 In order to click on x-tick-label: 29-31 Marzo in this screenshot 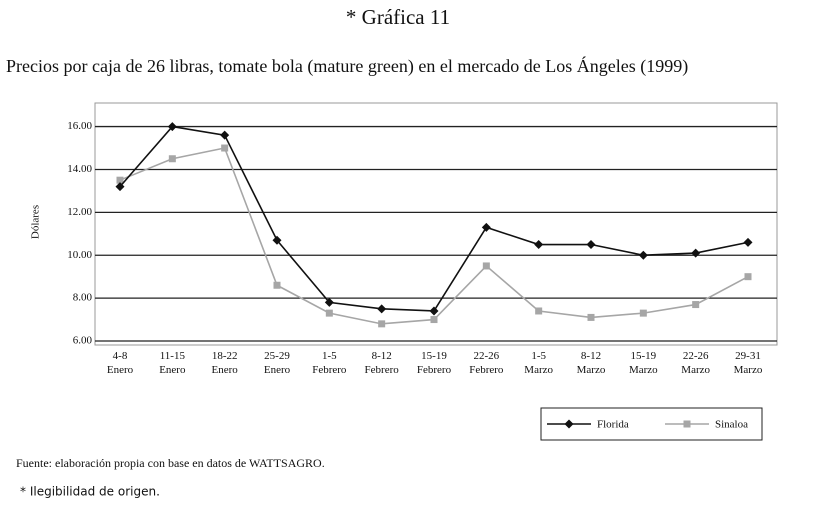, I will do `click(748, 363)`.